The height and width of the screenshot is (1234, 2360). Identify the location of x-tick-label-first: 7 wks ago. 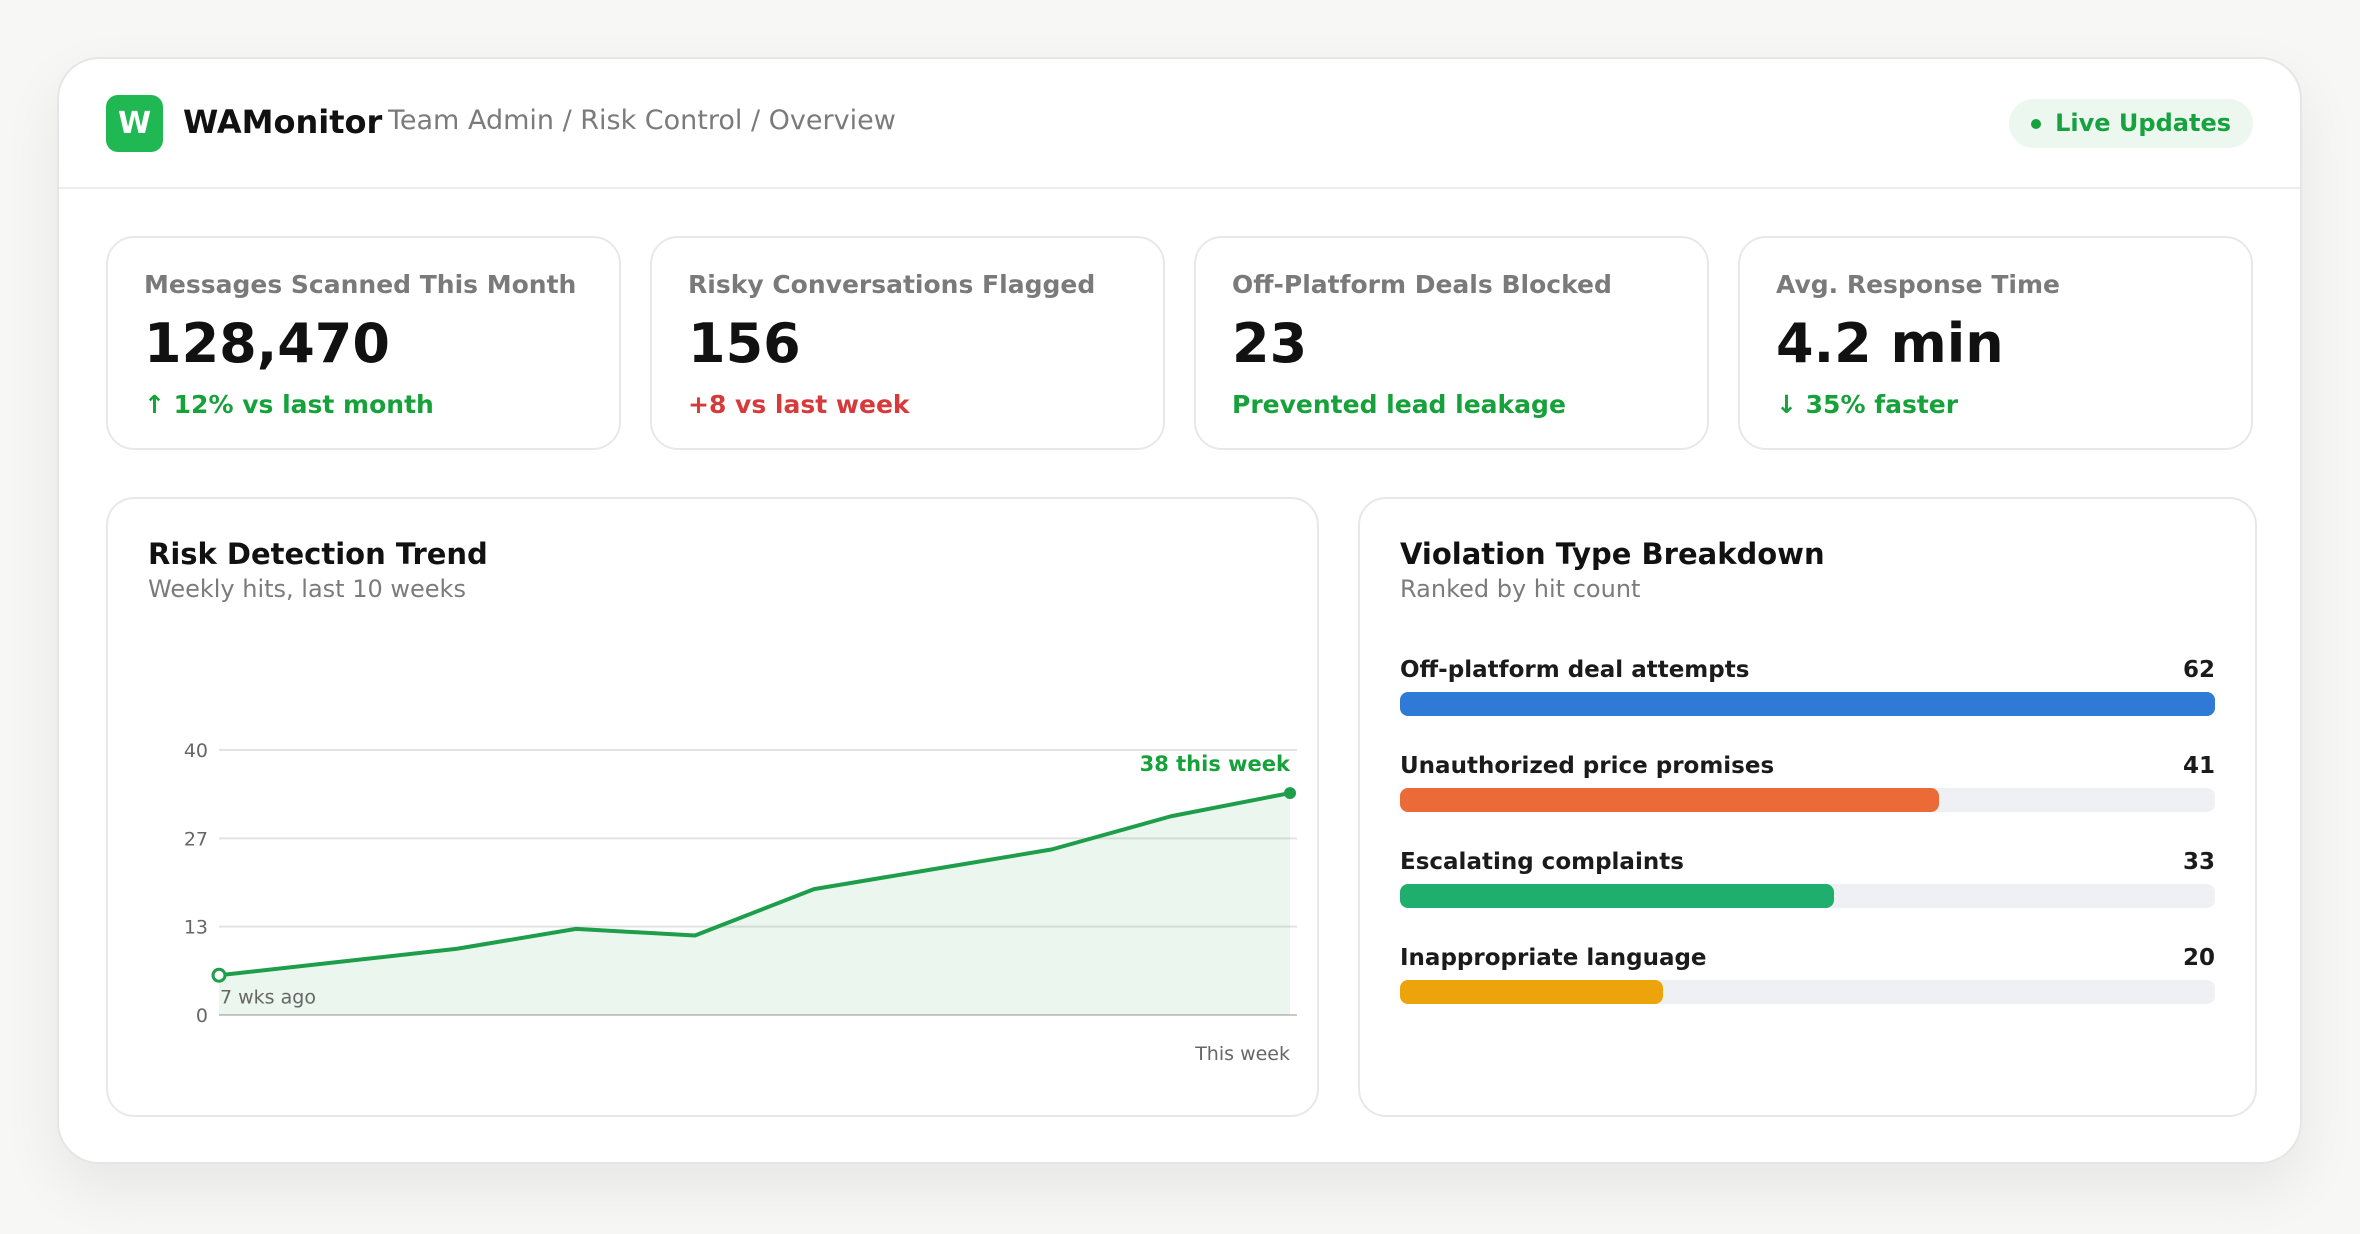
(268, 997).